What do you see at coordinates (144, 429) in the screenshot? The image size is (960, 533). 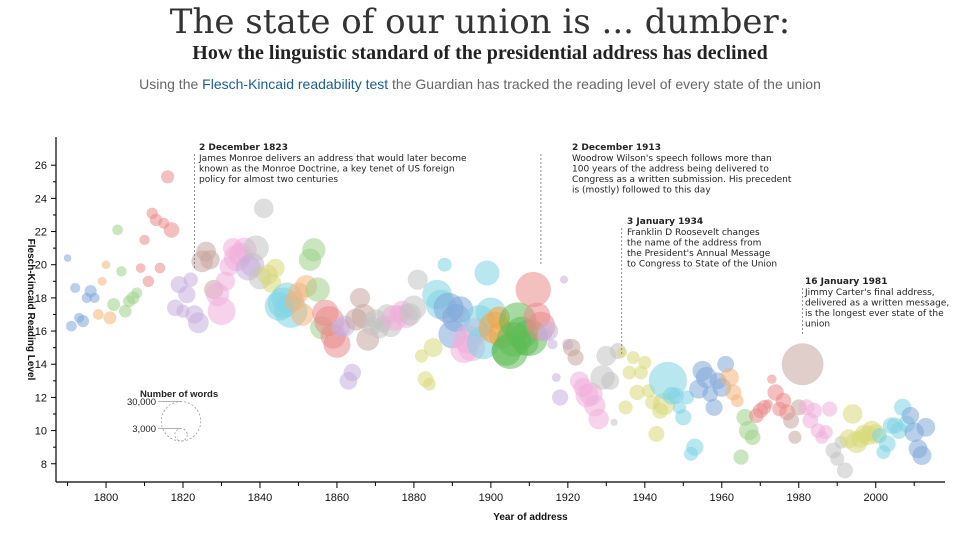 I see `legend-label: 3,000` at bounding box center [144, 429].